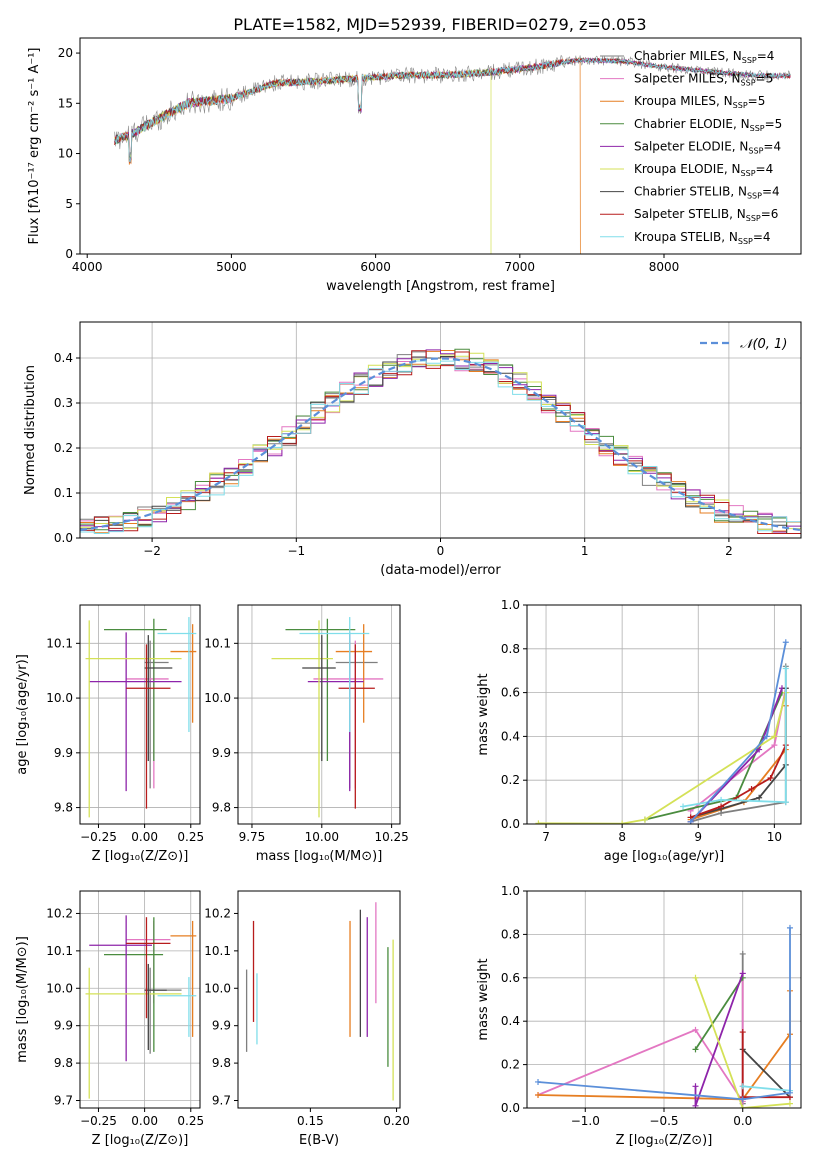  I want to click on legend-entry: Kroupa STELIB, NSSP=4, so click(702, 238).